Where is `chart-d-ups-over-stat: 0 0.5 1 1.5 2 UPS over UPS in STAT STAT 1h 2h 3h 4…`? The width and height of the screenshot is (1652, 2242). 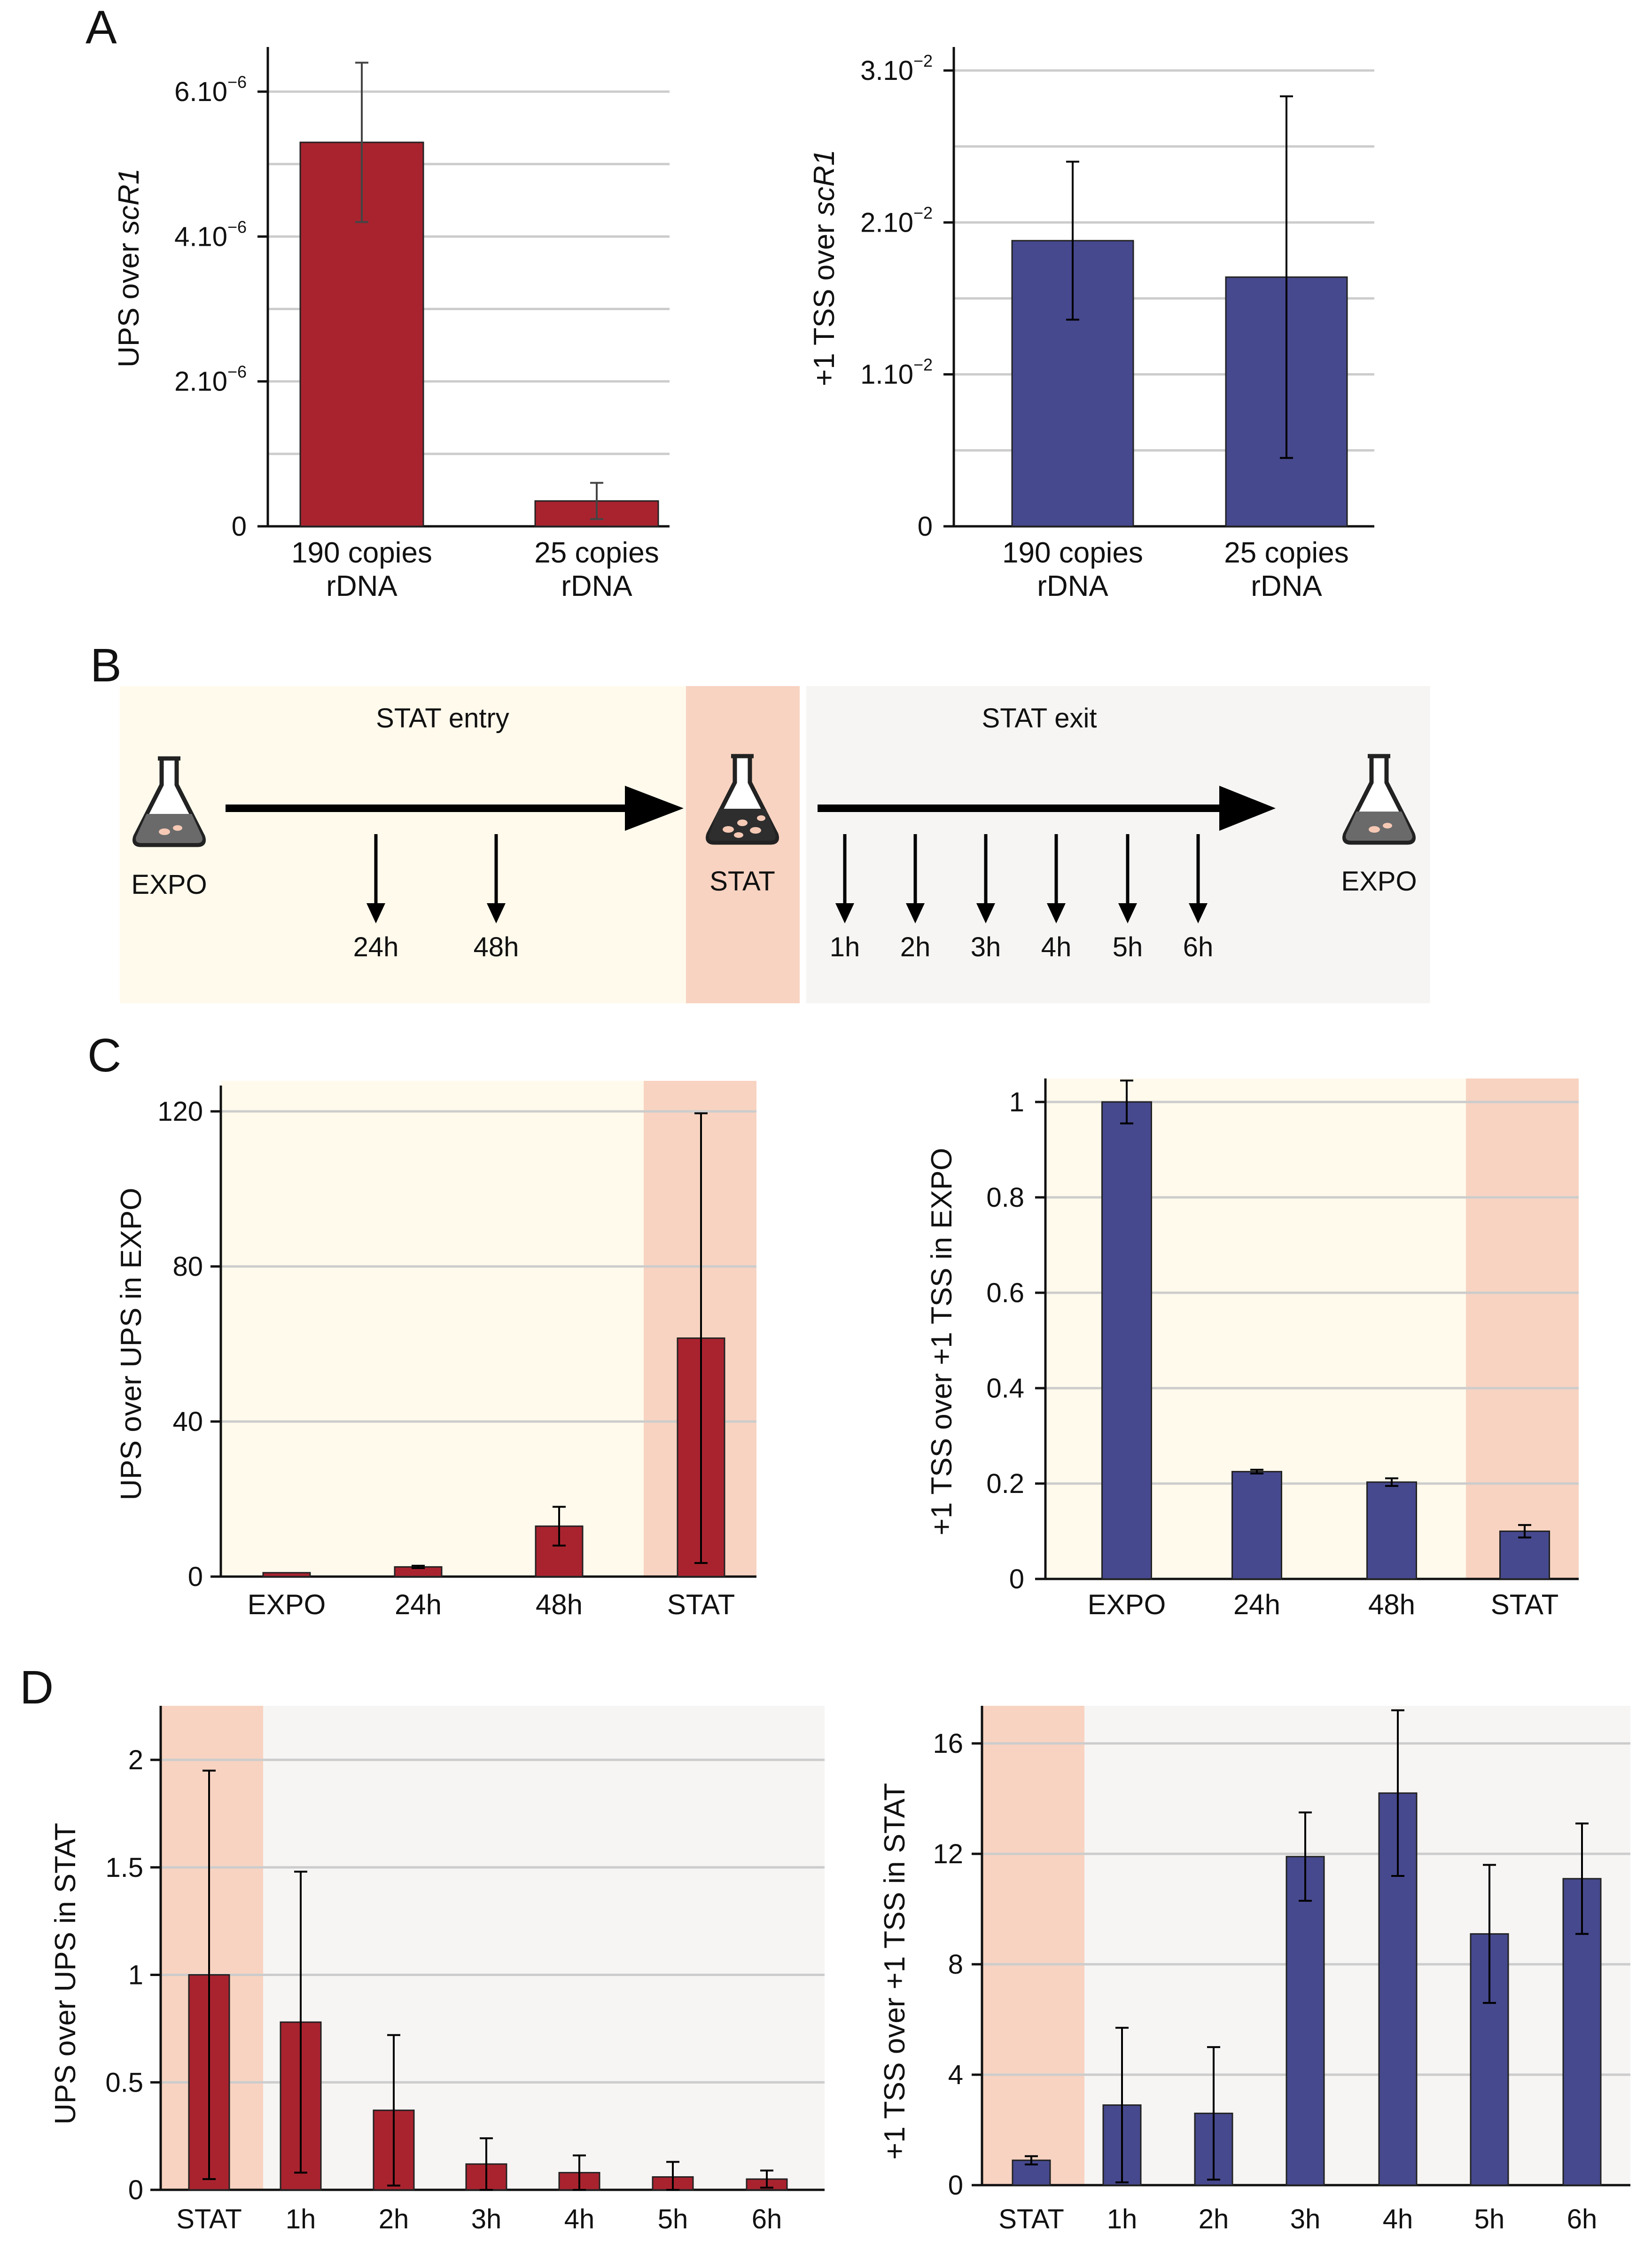
chart-d-ups-over-stat: 0 0.5 1 1.5 2 UPS over UPS in STAT STAT 1h 2h 3h 4… is located at coordinates (437, 1970).